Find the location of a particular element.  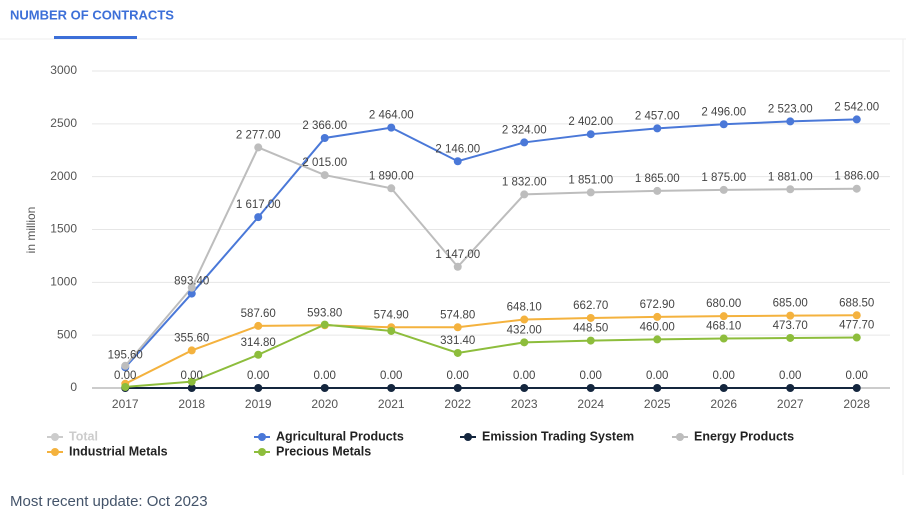

x-tick-label: 2017 is located at coordinates (125, 404).